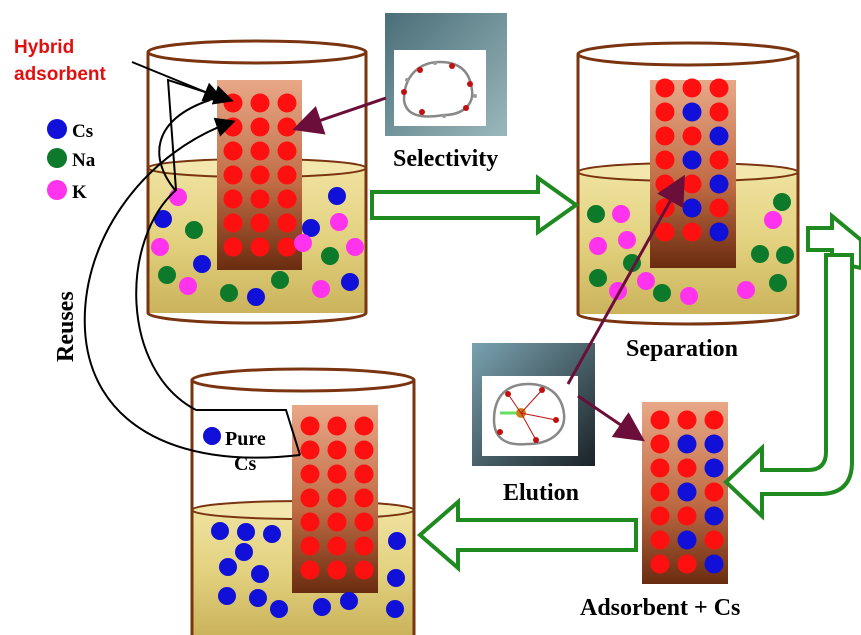 This screenshot has height=635, width=861. Describe the element at coordinates (212, 436) in the screenshot. I see `pure-cs-marker` at that location.